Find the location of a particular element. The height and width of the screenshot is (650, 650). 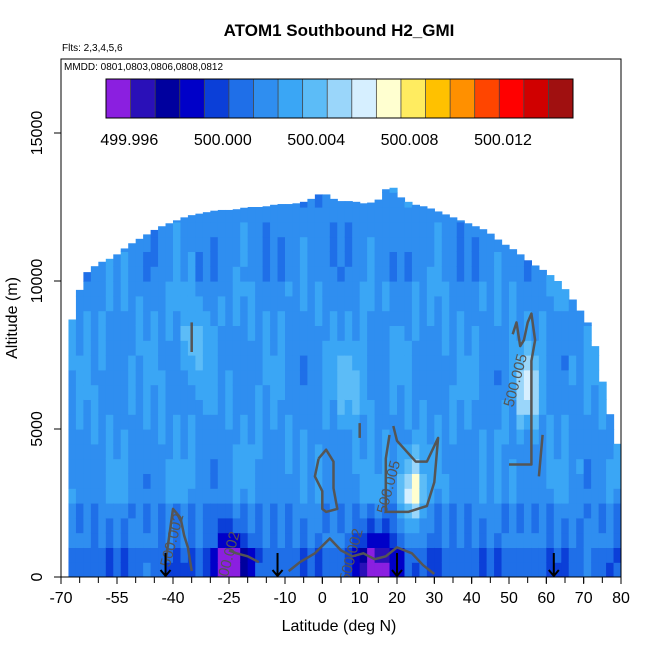

x-tick-label: 70 is located at coordinates (584, 598).